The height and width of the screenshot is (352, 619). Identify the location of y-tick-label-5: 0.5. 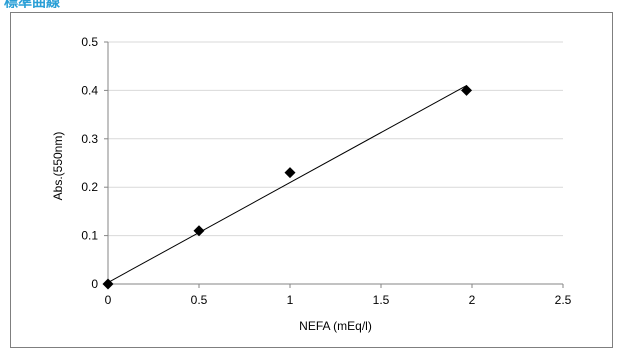
(89, 42).